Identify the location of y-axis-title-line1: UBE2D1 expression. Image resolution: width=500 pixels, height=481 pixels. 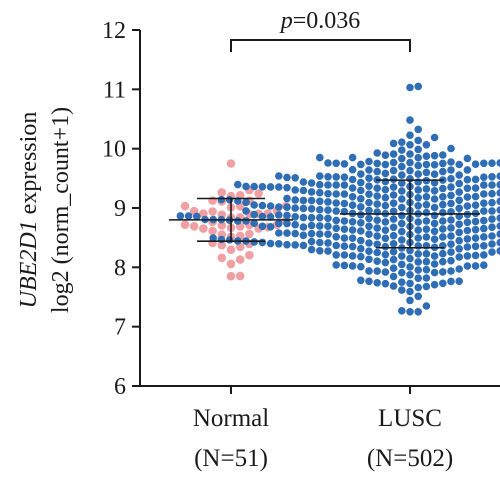
(29, 210).